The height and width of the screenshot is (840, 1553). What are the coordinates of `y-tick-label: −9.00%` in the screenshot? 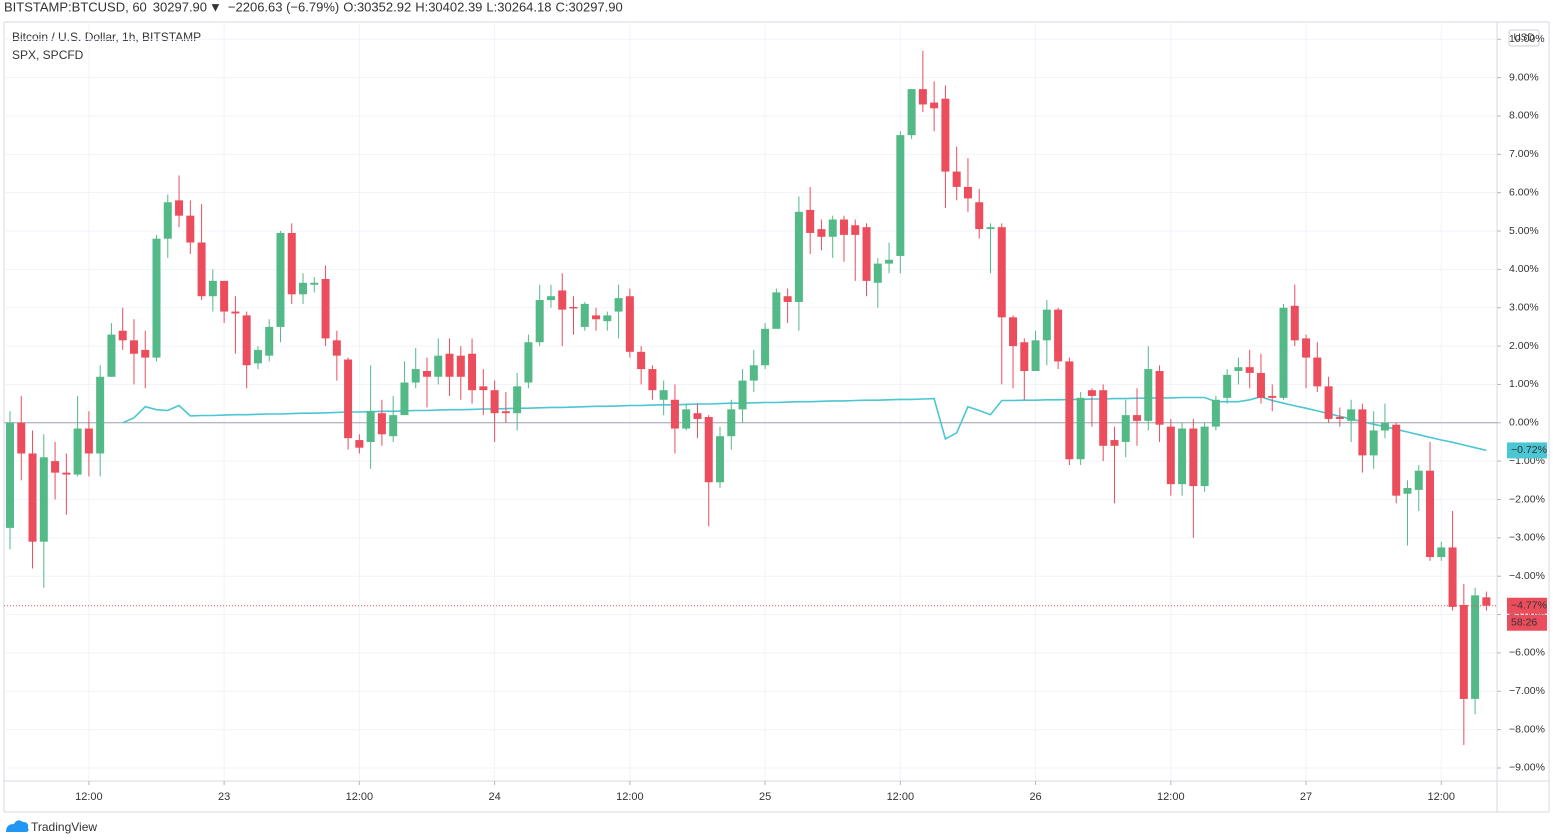 It's located at (1527, 768).